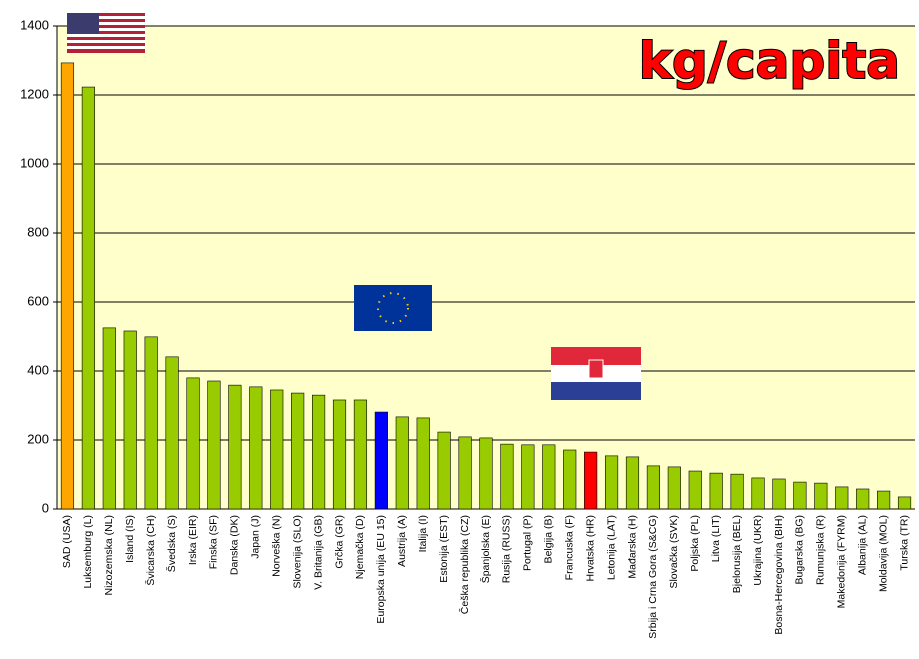  I want to click on x-tick-label: Bugarska (BG), so click(800, 549).